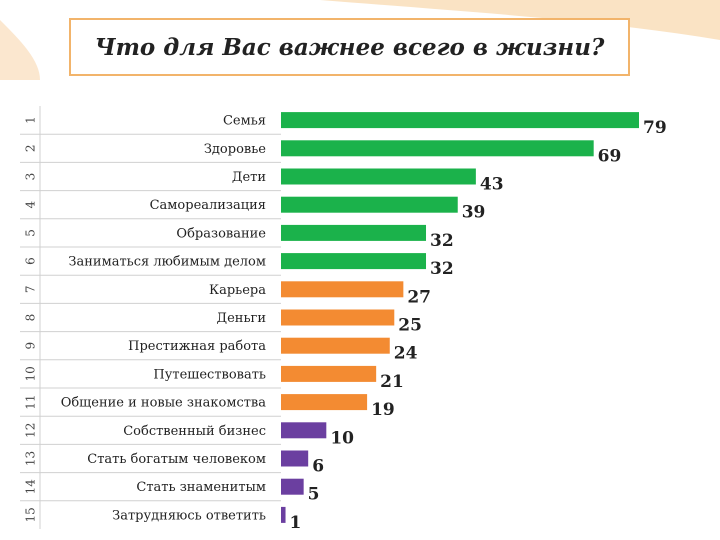 The height and width of the screenshot is (540, 720). What do you see at coordinates (342, 438) in the screenshot?
I see `value-label: 10` at bounding box center [342, 438].